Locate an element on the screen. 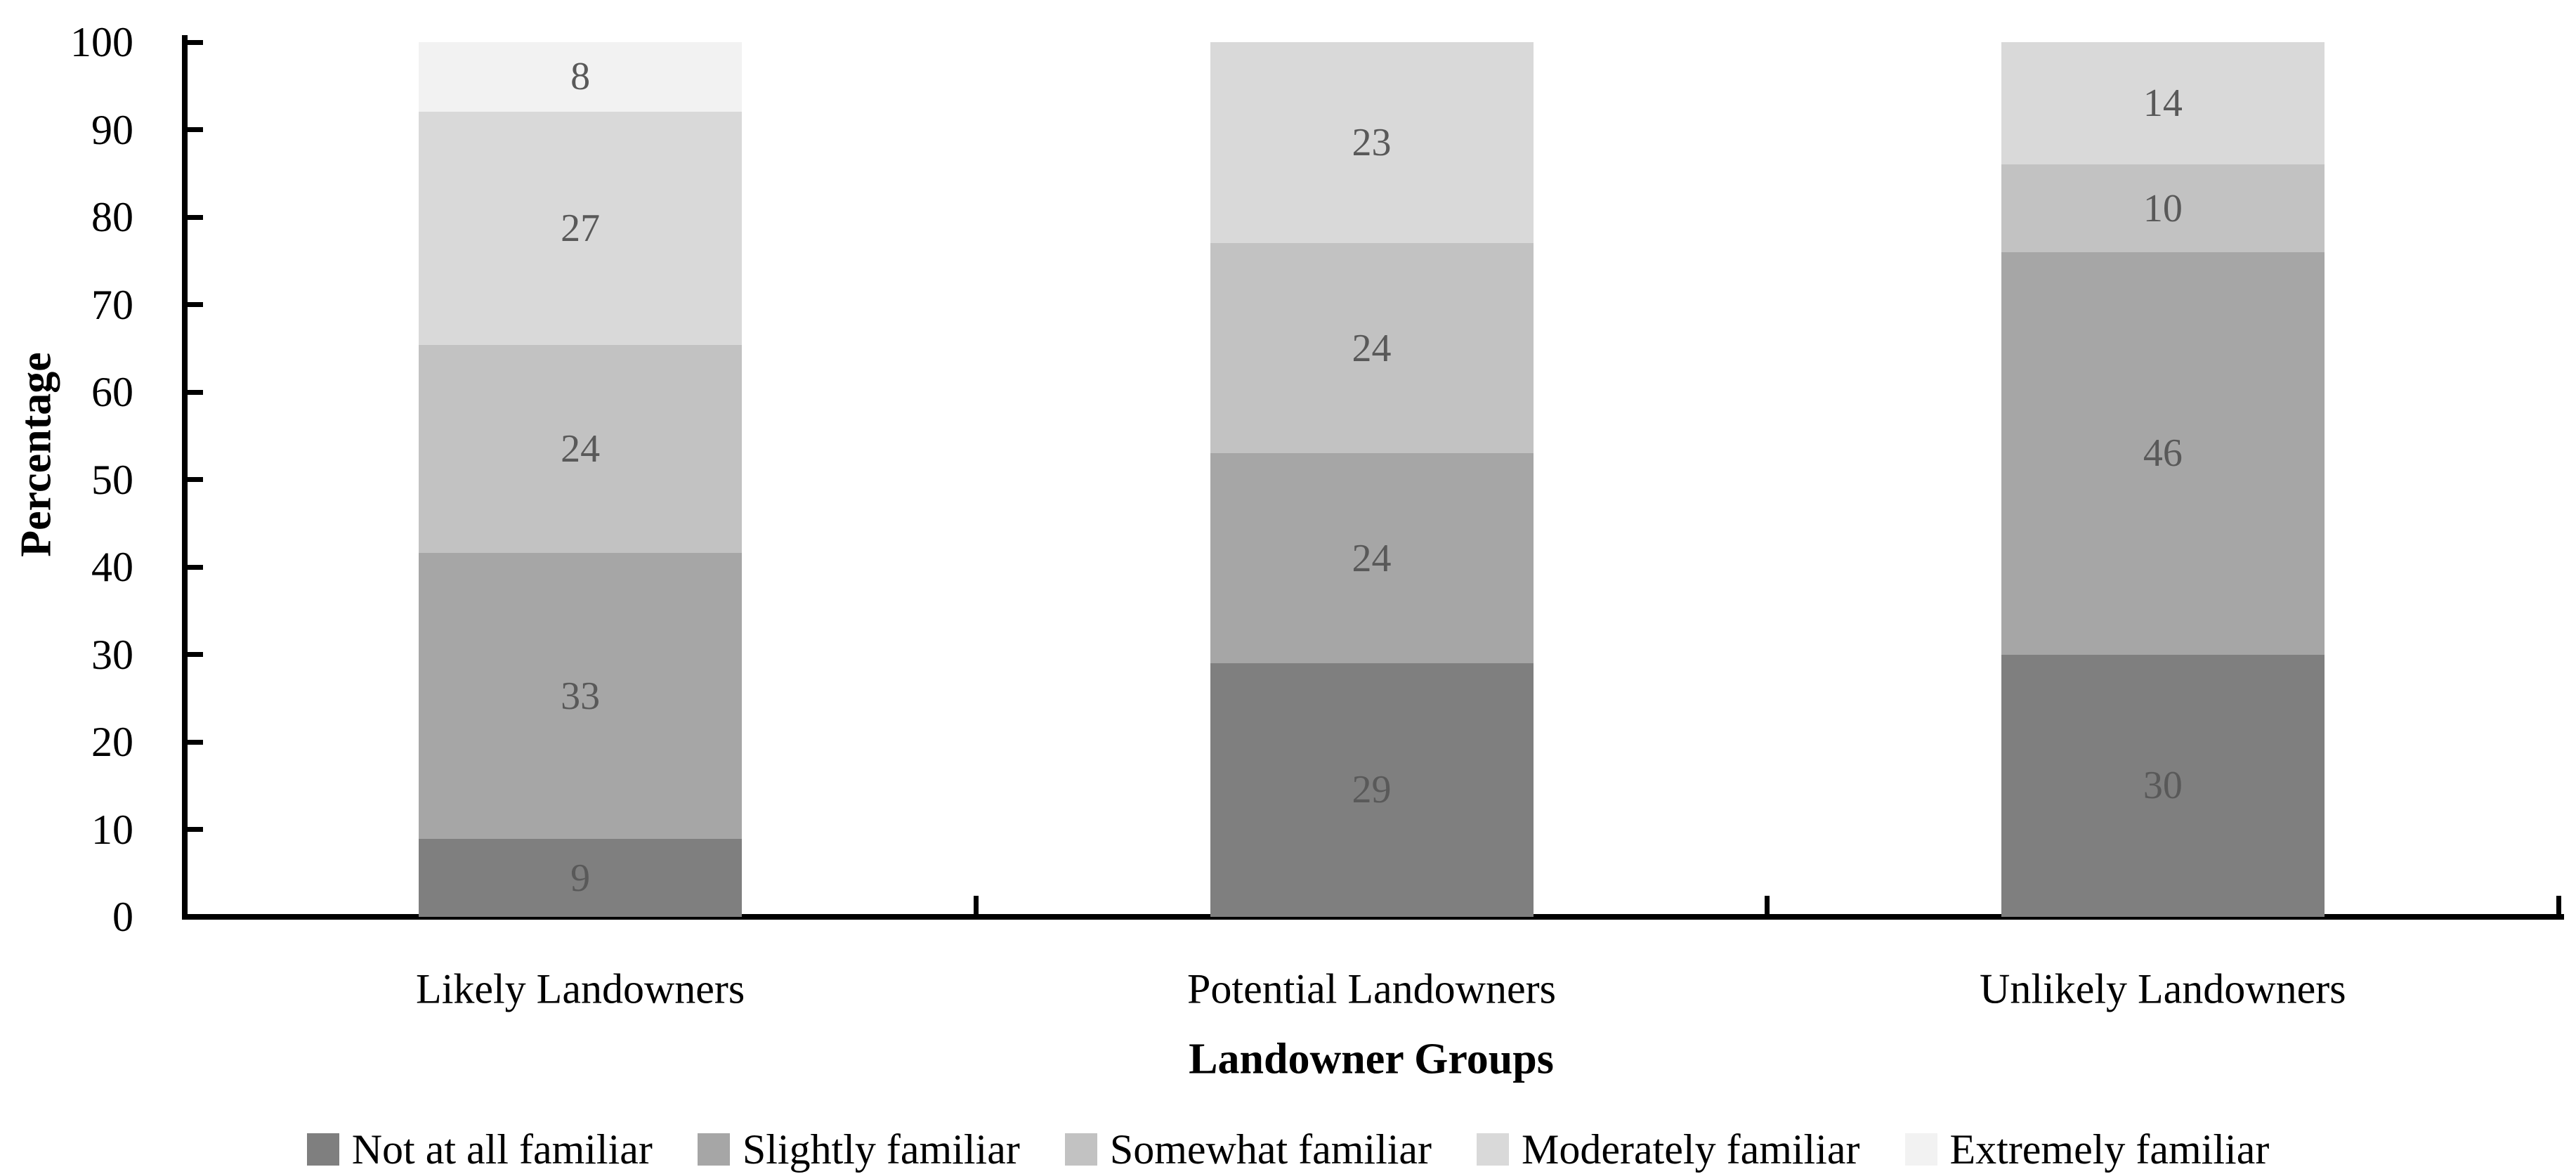  x-axis-category-label: Likely Landowners is located at coordinates (580, 988).